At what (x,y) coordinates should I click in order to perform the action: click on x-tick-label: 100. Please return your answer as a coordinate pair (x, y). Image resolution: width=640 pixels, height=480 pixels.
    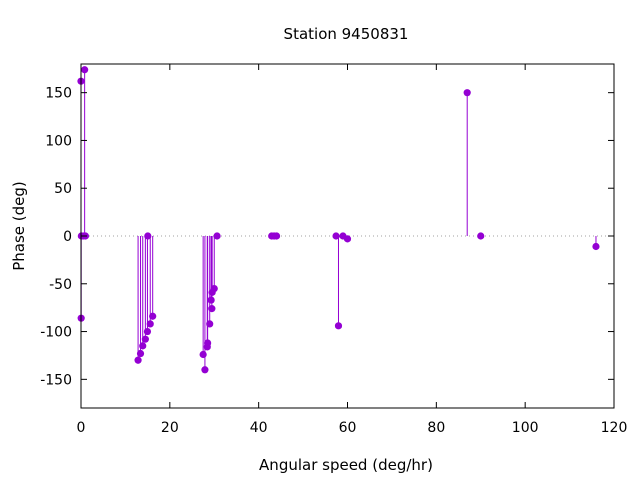
    Looking at the image, I should click on (525, 428).